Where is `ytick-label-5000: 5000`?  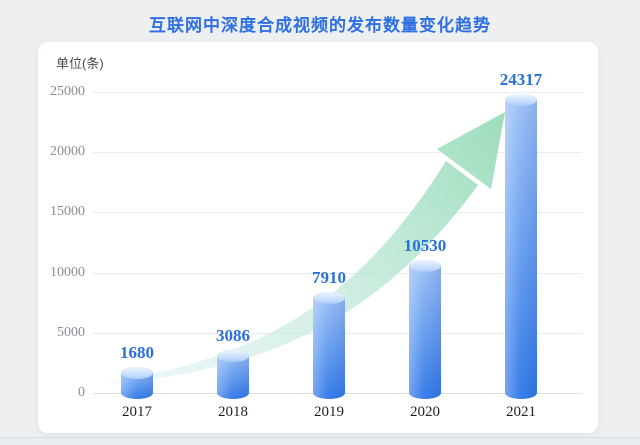
ytick-label-5000: 5000 is located at coordinates (71, 332).